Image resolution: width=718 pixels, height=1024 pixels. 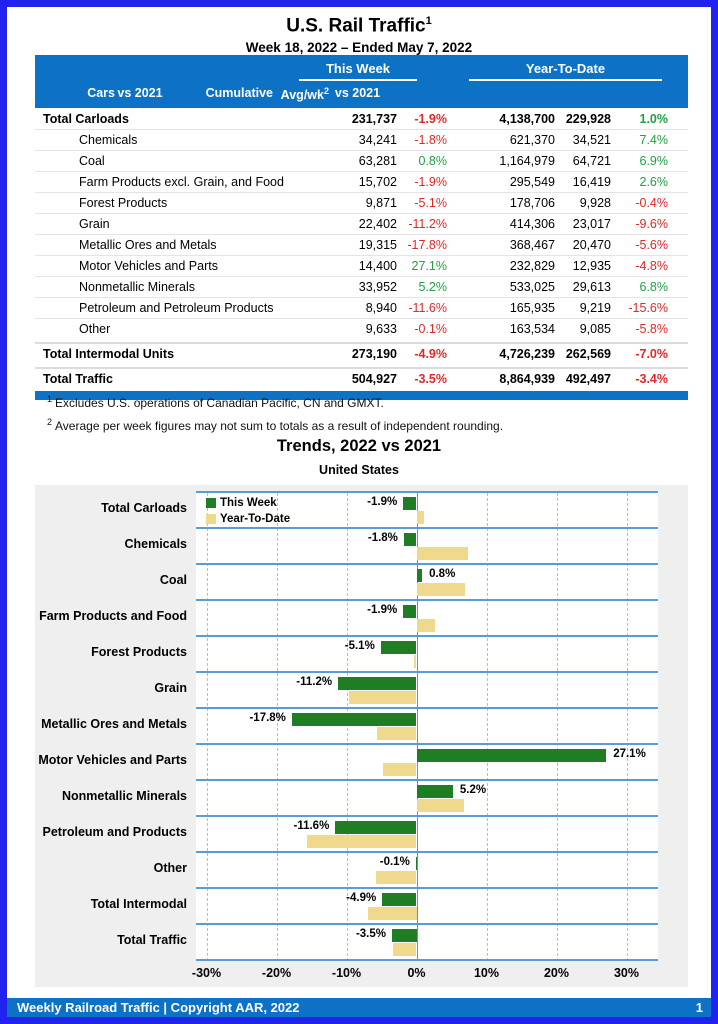 I want to click on column-header-vs-2021-week: vs 2021, so click(x=140, y=93).